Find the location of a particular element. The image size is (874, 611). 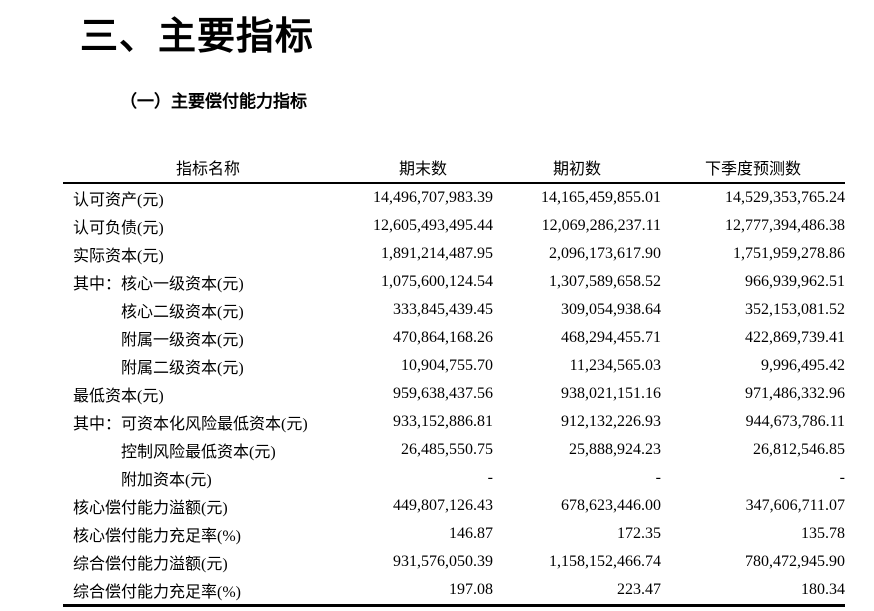

value-cell: 12,069,286,237.11 is located at coordinates (601, 225).